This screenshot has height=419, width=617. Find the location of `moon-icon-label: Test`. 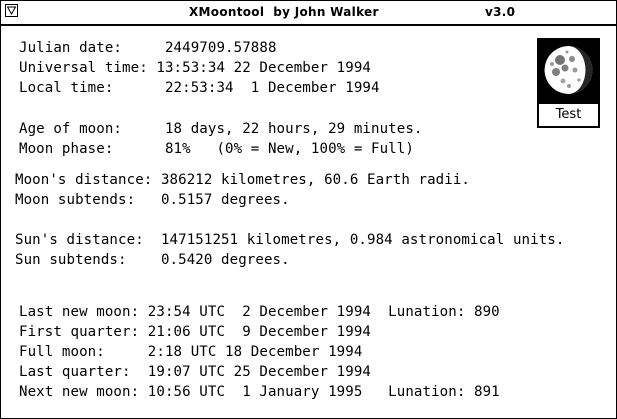

moon-icon-label: Test is located at coordinates (568, 114).